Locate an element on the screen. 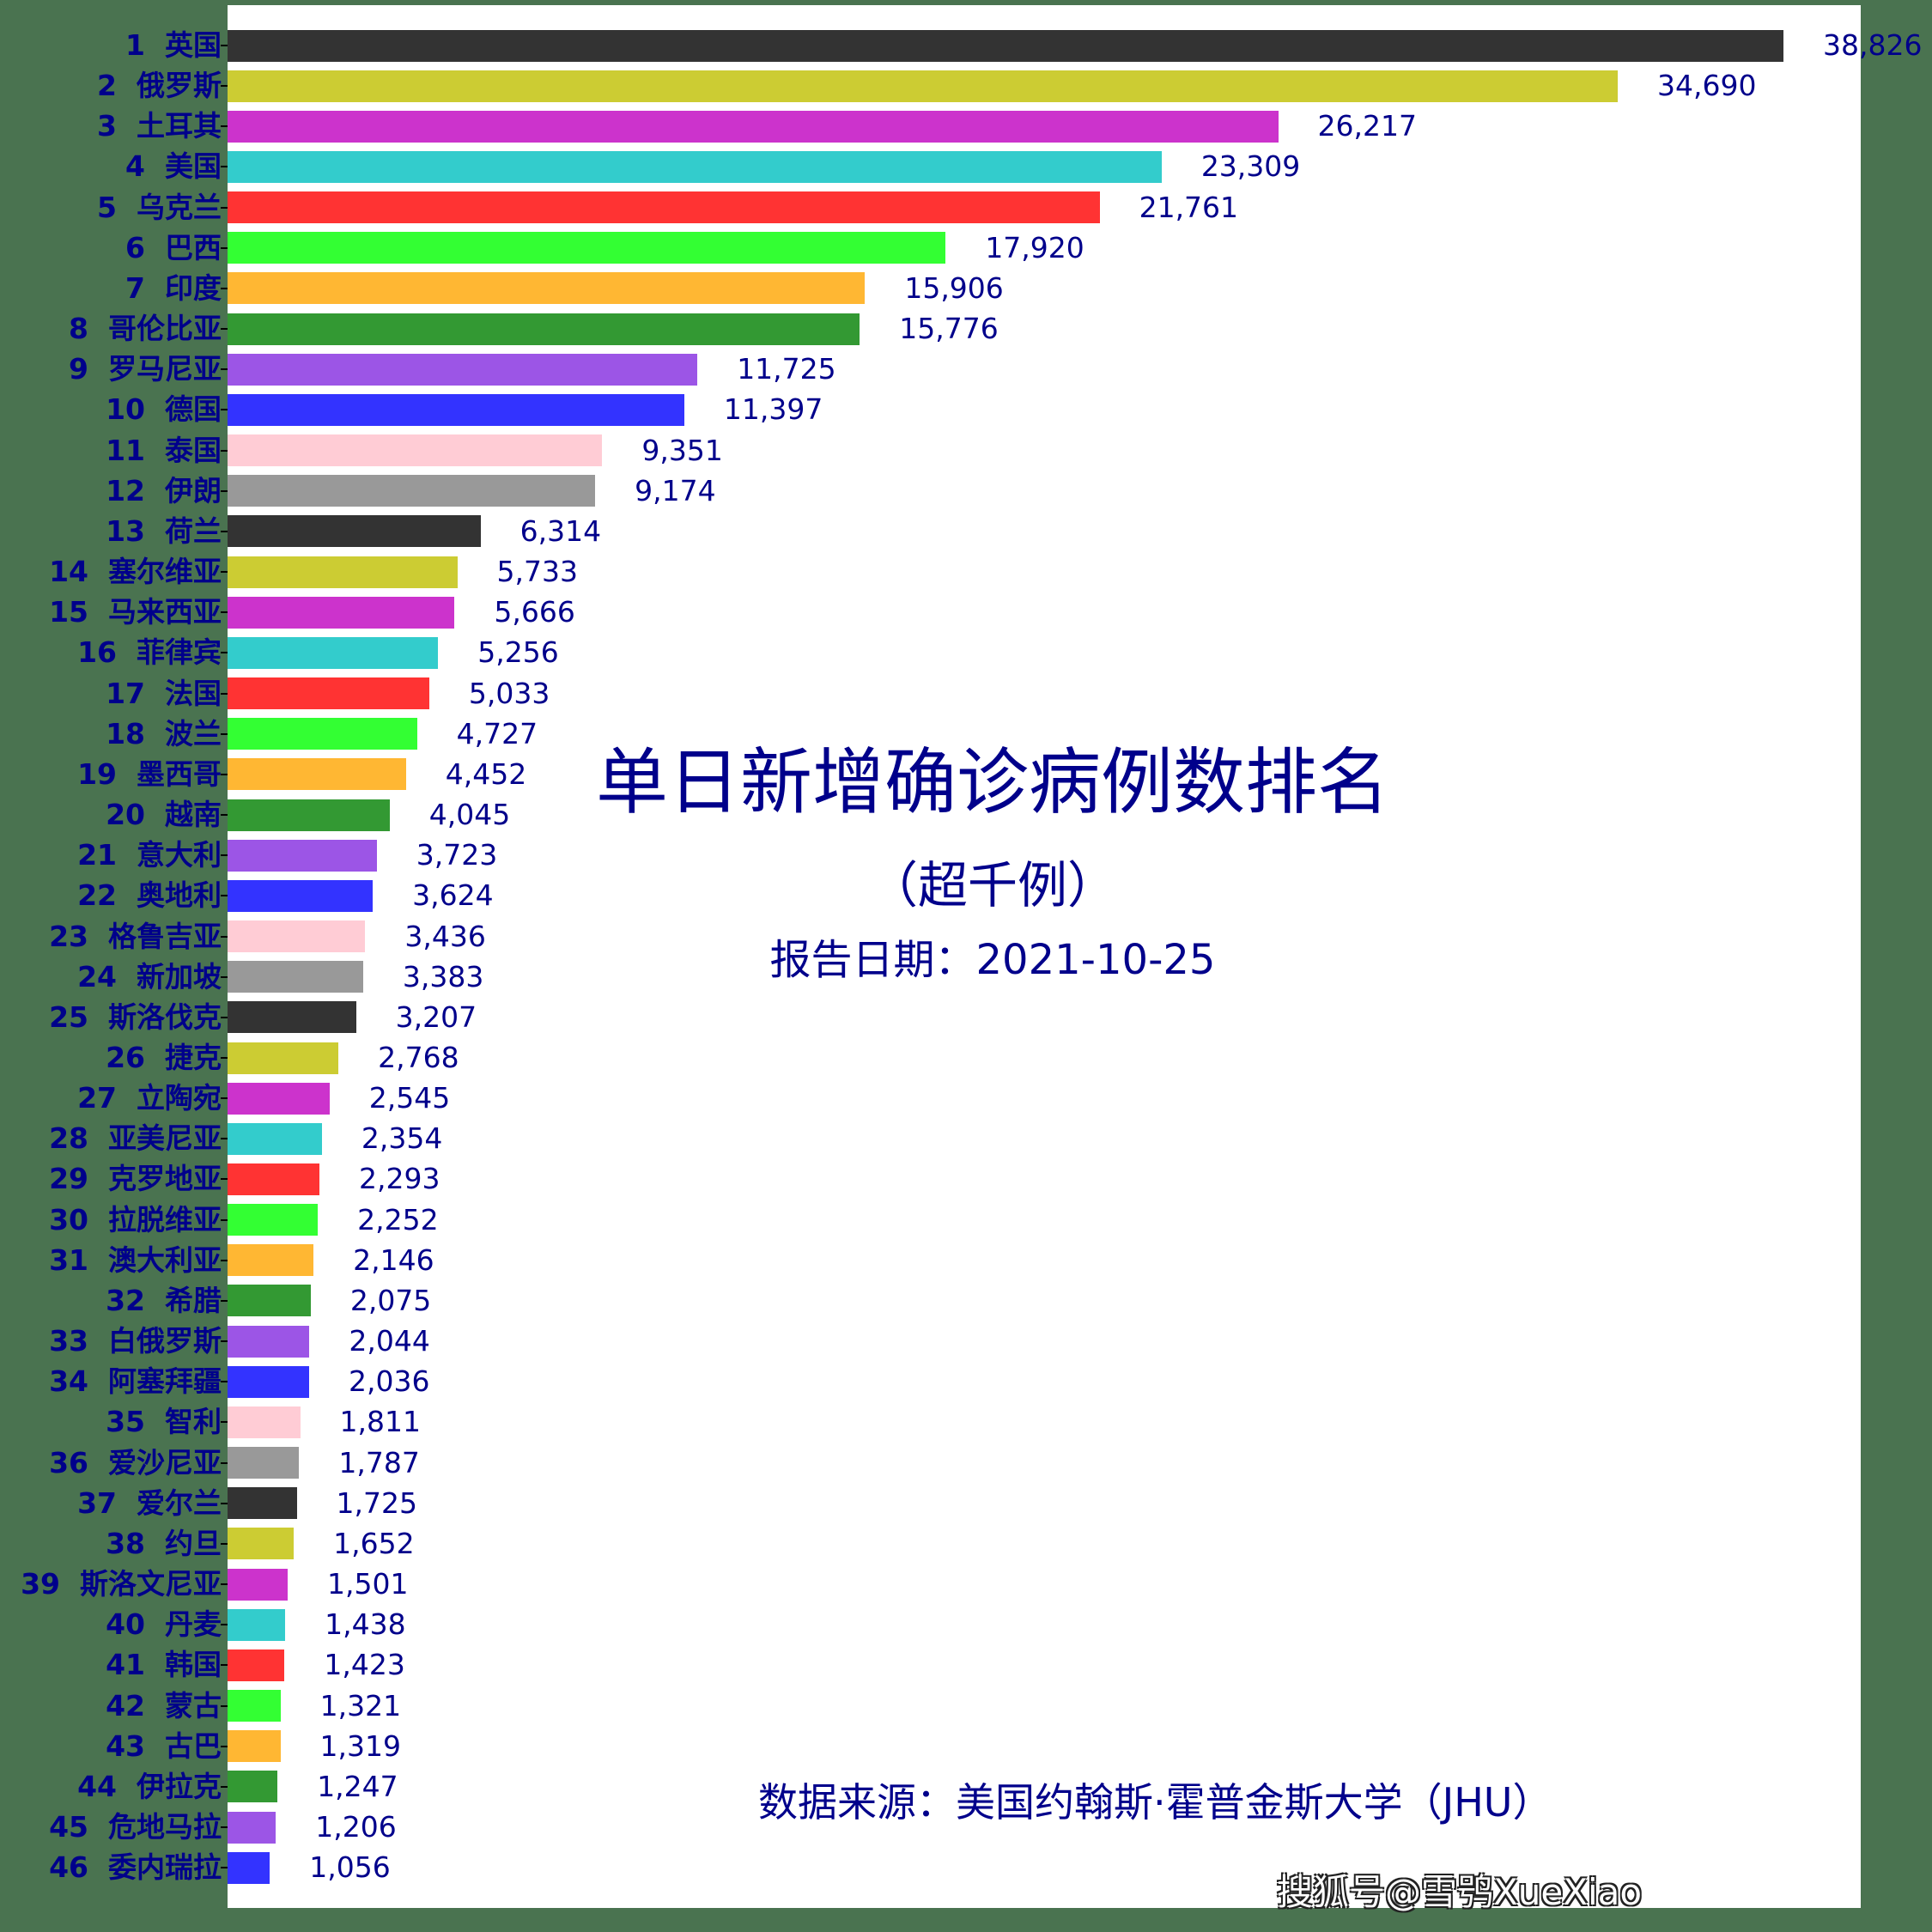 The image size is (1932, 1932). chart-title: 单日新增确诊病例数排名 is located at coordinates (992, 782).